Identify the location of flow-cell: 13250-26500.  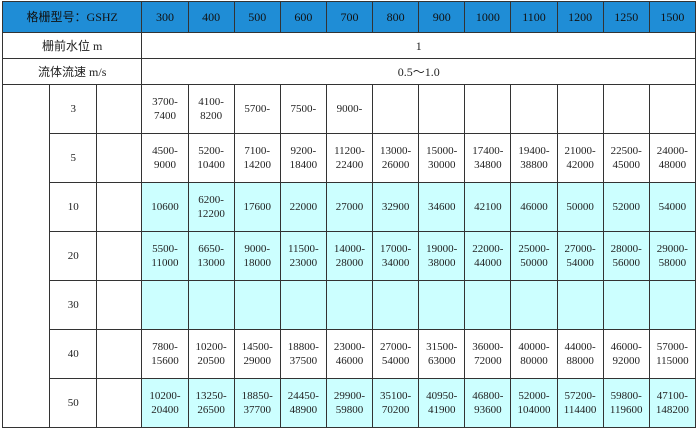
(211, 403).